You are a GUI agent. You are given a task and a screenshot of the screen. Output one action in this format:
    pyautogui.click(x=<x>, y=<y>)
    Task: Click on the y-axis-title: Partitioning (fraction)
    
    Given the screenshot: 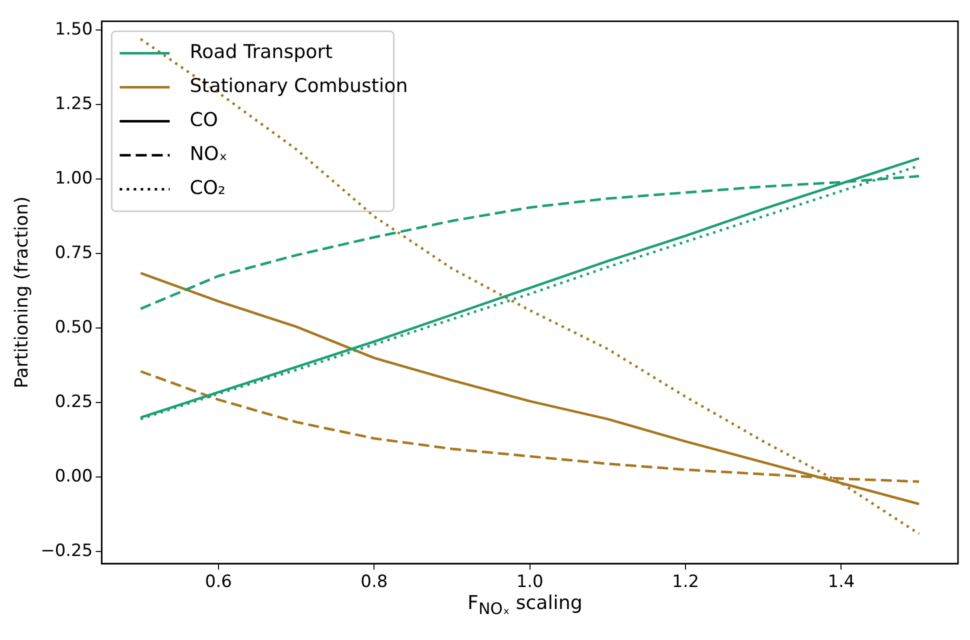 What is the action you would take?
    pyautogui.click(x=21, y=292)
    